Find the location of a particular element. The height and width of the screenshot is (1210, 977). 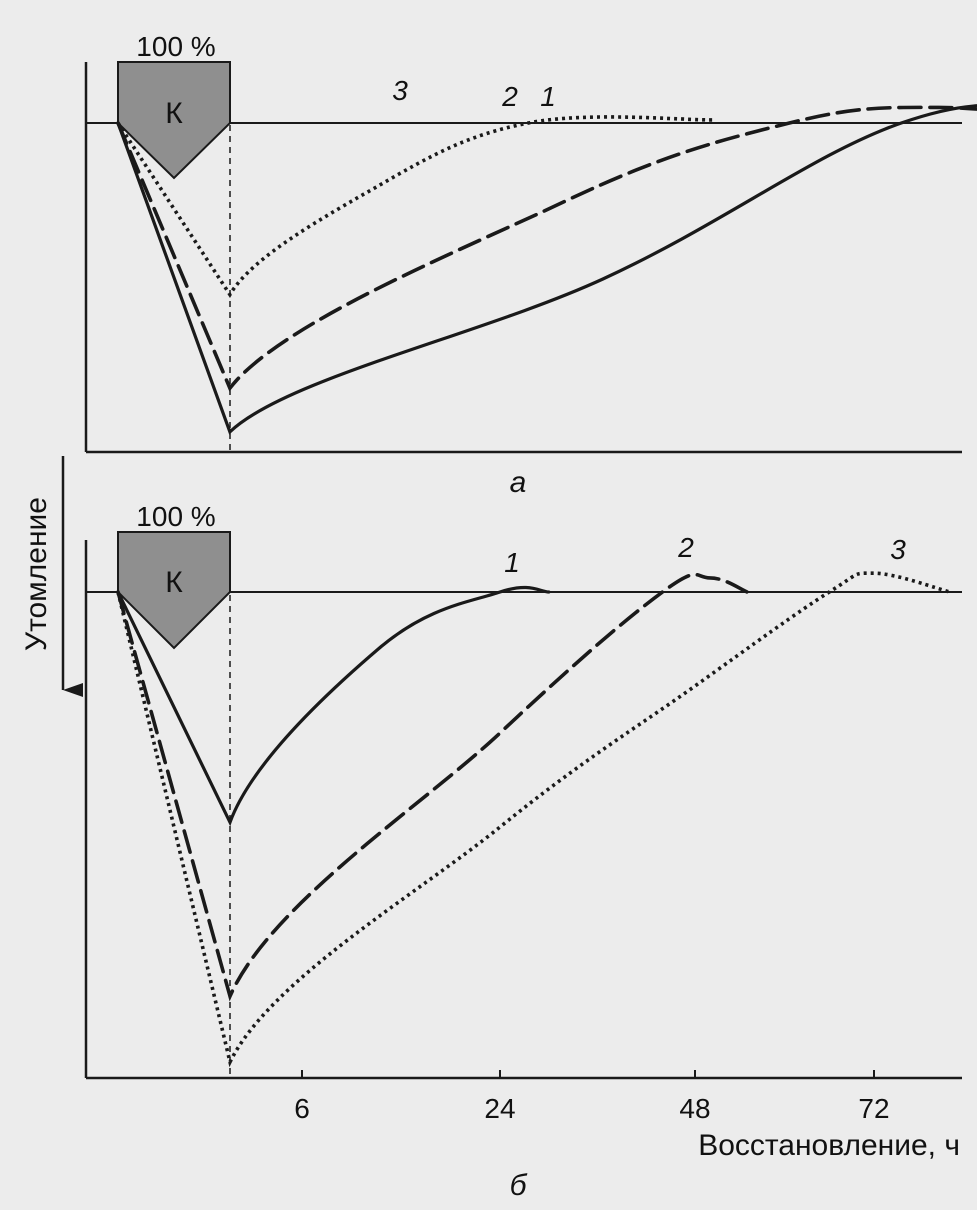

fatigue-axis-label-group: Утомление is located at coordinates (51, 576).